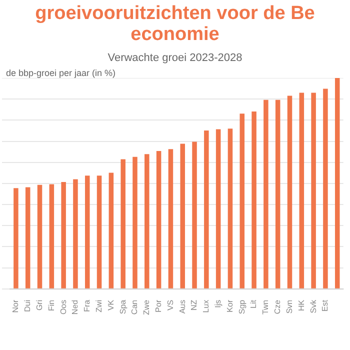 This screenshot has height=350, width=350. Describe the element at coordinates (218, 304) in the screenshot. I see `x-tick-label: Ijs` at that location.